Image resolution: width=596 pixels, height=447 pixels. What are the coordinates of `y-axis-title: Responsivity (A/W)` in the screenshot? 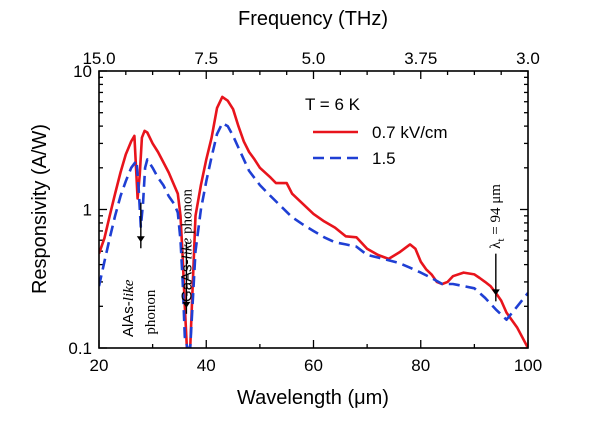 It's located at (40, 209).